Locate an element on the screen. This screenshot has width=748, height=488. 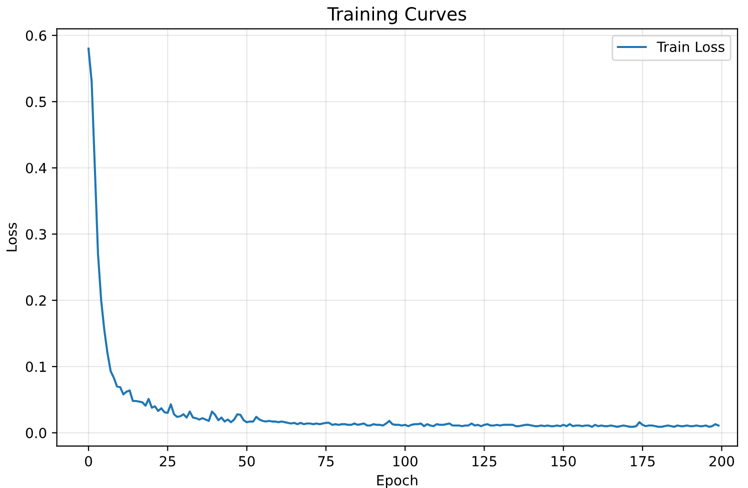
y-tick-label: 0.5 is located at coordinates (36, 102).